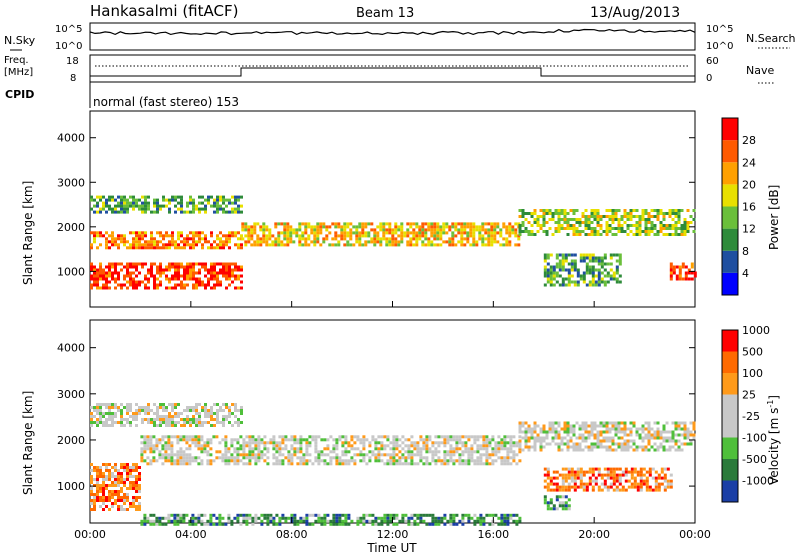  Describe the element at coordinates (712, 61) in the screenshot. I see `nave-tick-top: 60` at that location.